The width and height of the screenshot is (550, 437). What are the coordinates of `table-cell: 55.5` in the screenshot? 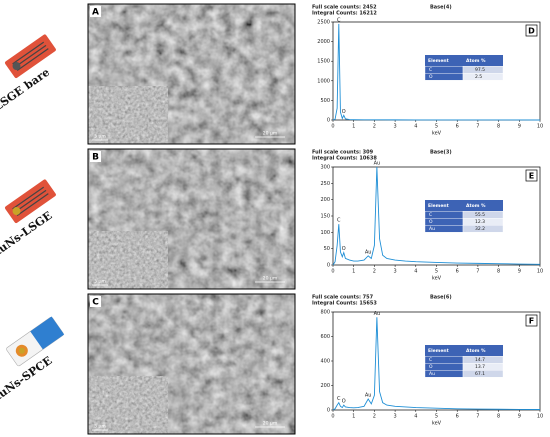 It's located at (480, 215).